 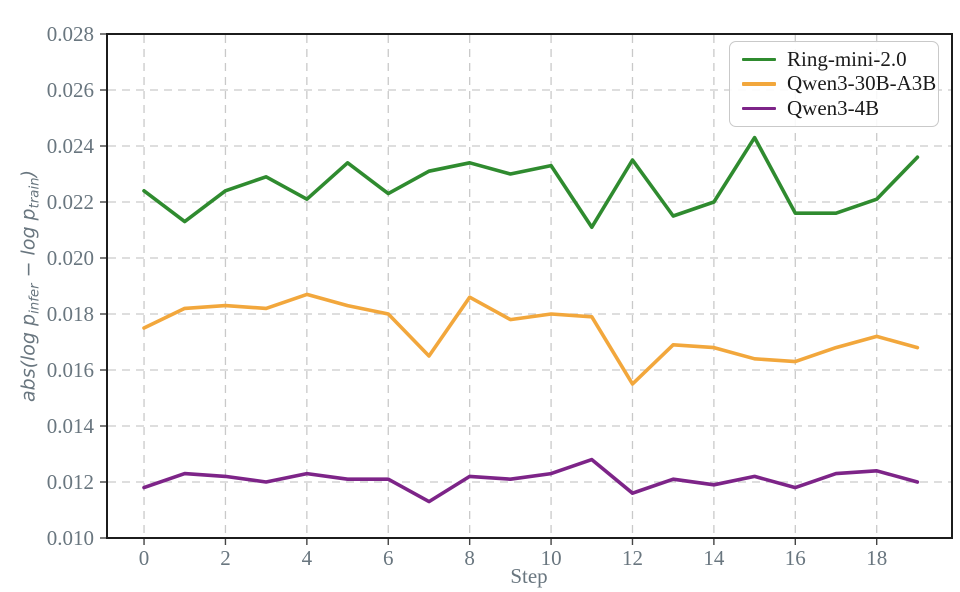 What do you see at coordinates (35, 193) in the screenshot?
I see `y-axis-label-part: train` at bounding box center [35, 193].